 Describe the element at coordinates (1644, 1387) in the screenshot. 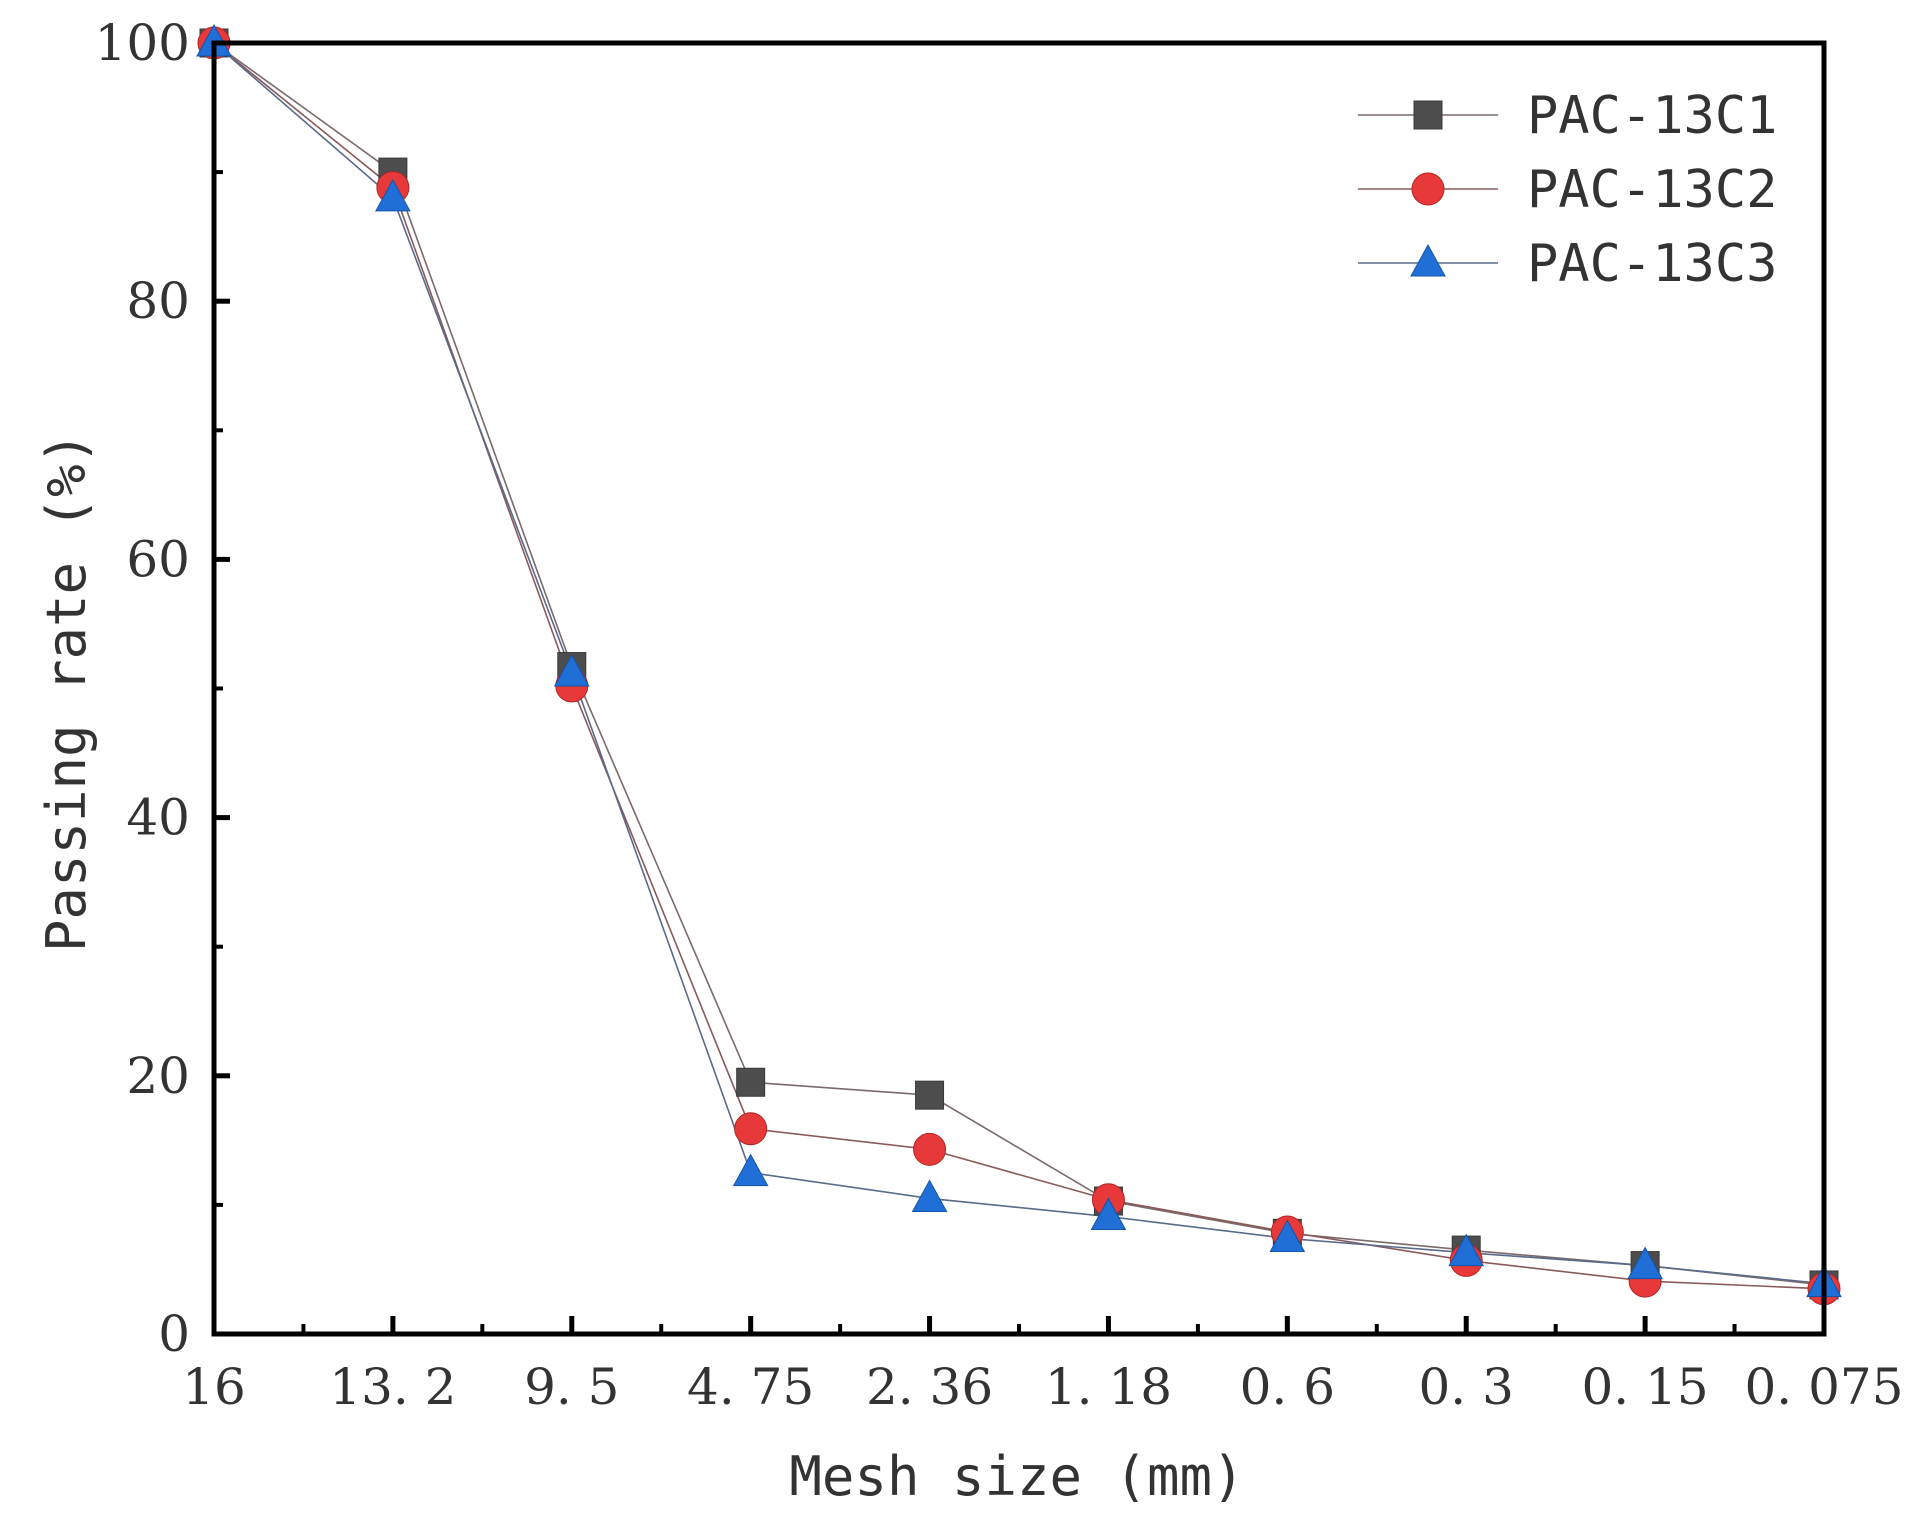

I see `x-tick-label-9: 0. 15` at that location.